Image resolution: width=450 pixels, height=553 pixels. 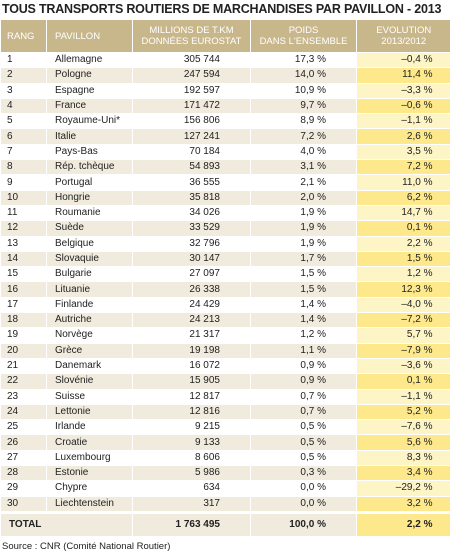 What do you see at coordinates (89, 258) in the screenshot?
I see `table-cell: Slovaquie` at bounding box center [89, 258].